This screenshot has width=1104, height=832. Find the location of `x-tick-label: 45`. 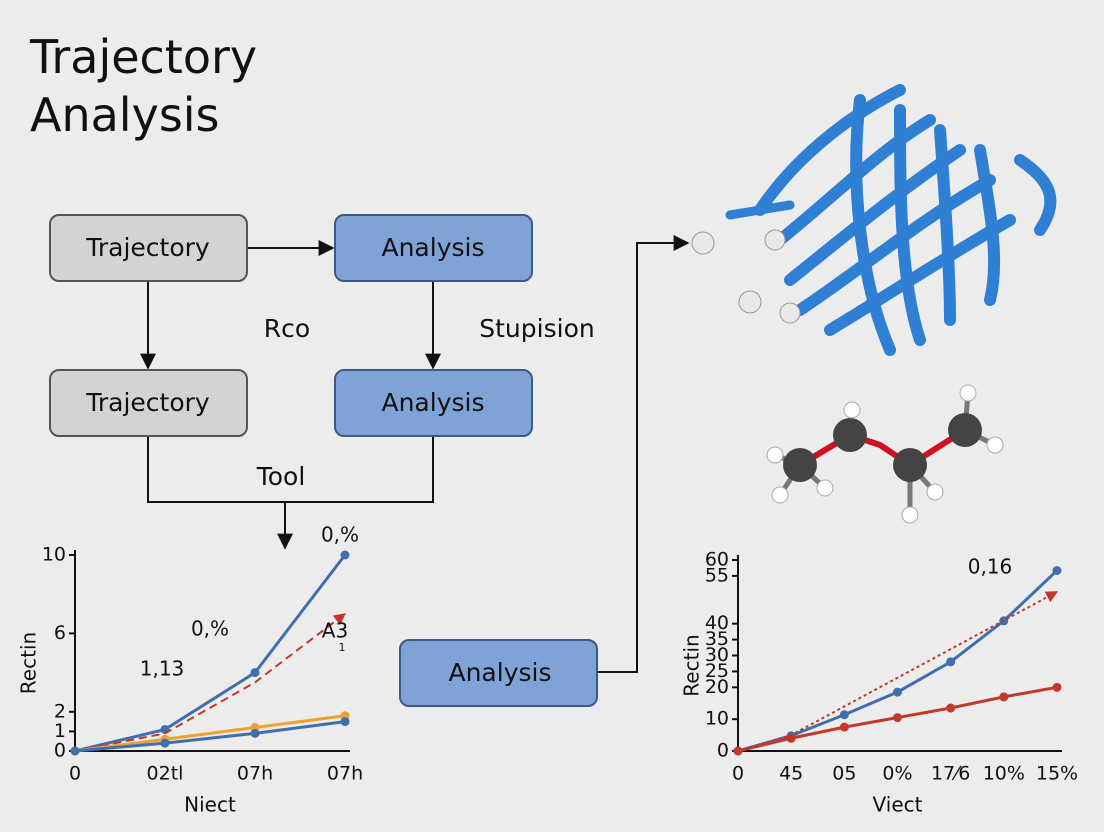

x-tick-label: 45 is located at coordinates (791, 774).